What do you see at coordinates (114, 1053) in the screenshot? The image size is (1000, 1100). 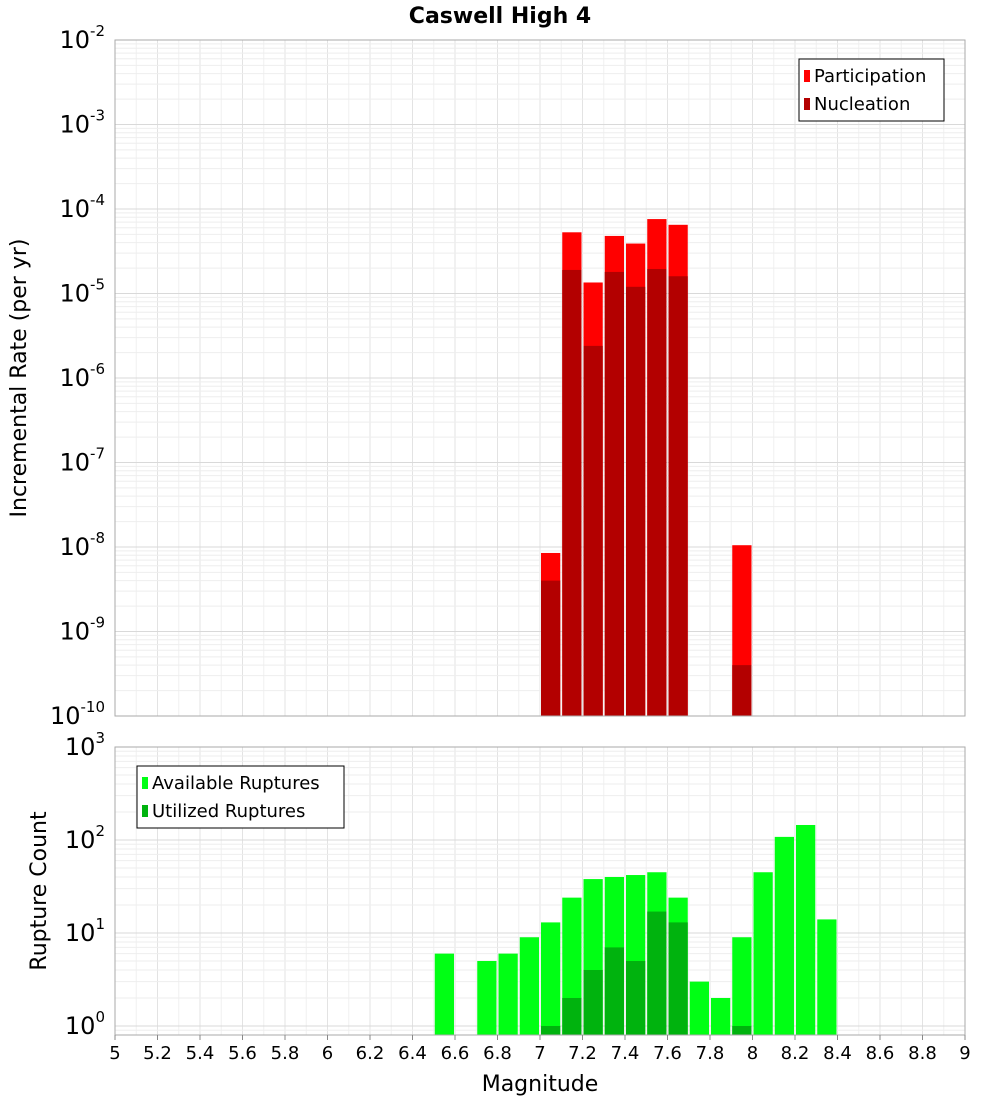 I see `x-tick-label: 5` at bounding box center [114, 1053].